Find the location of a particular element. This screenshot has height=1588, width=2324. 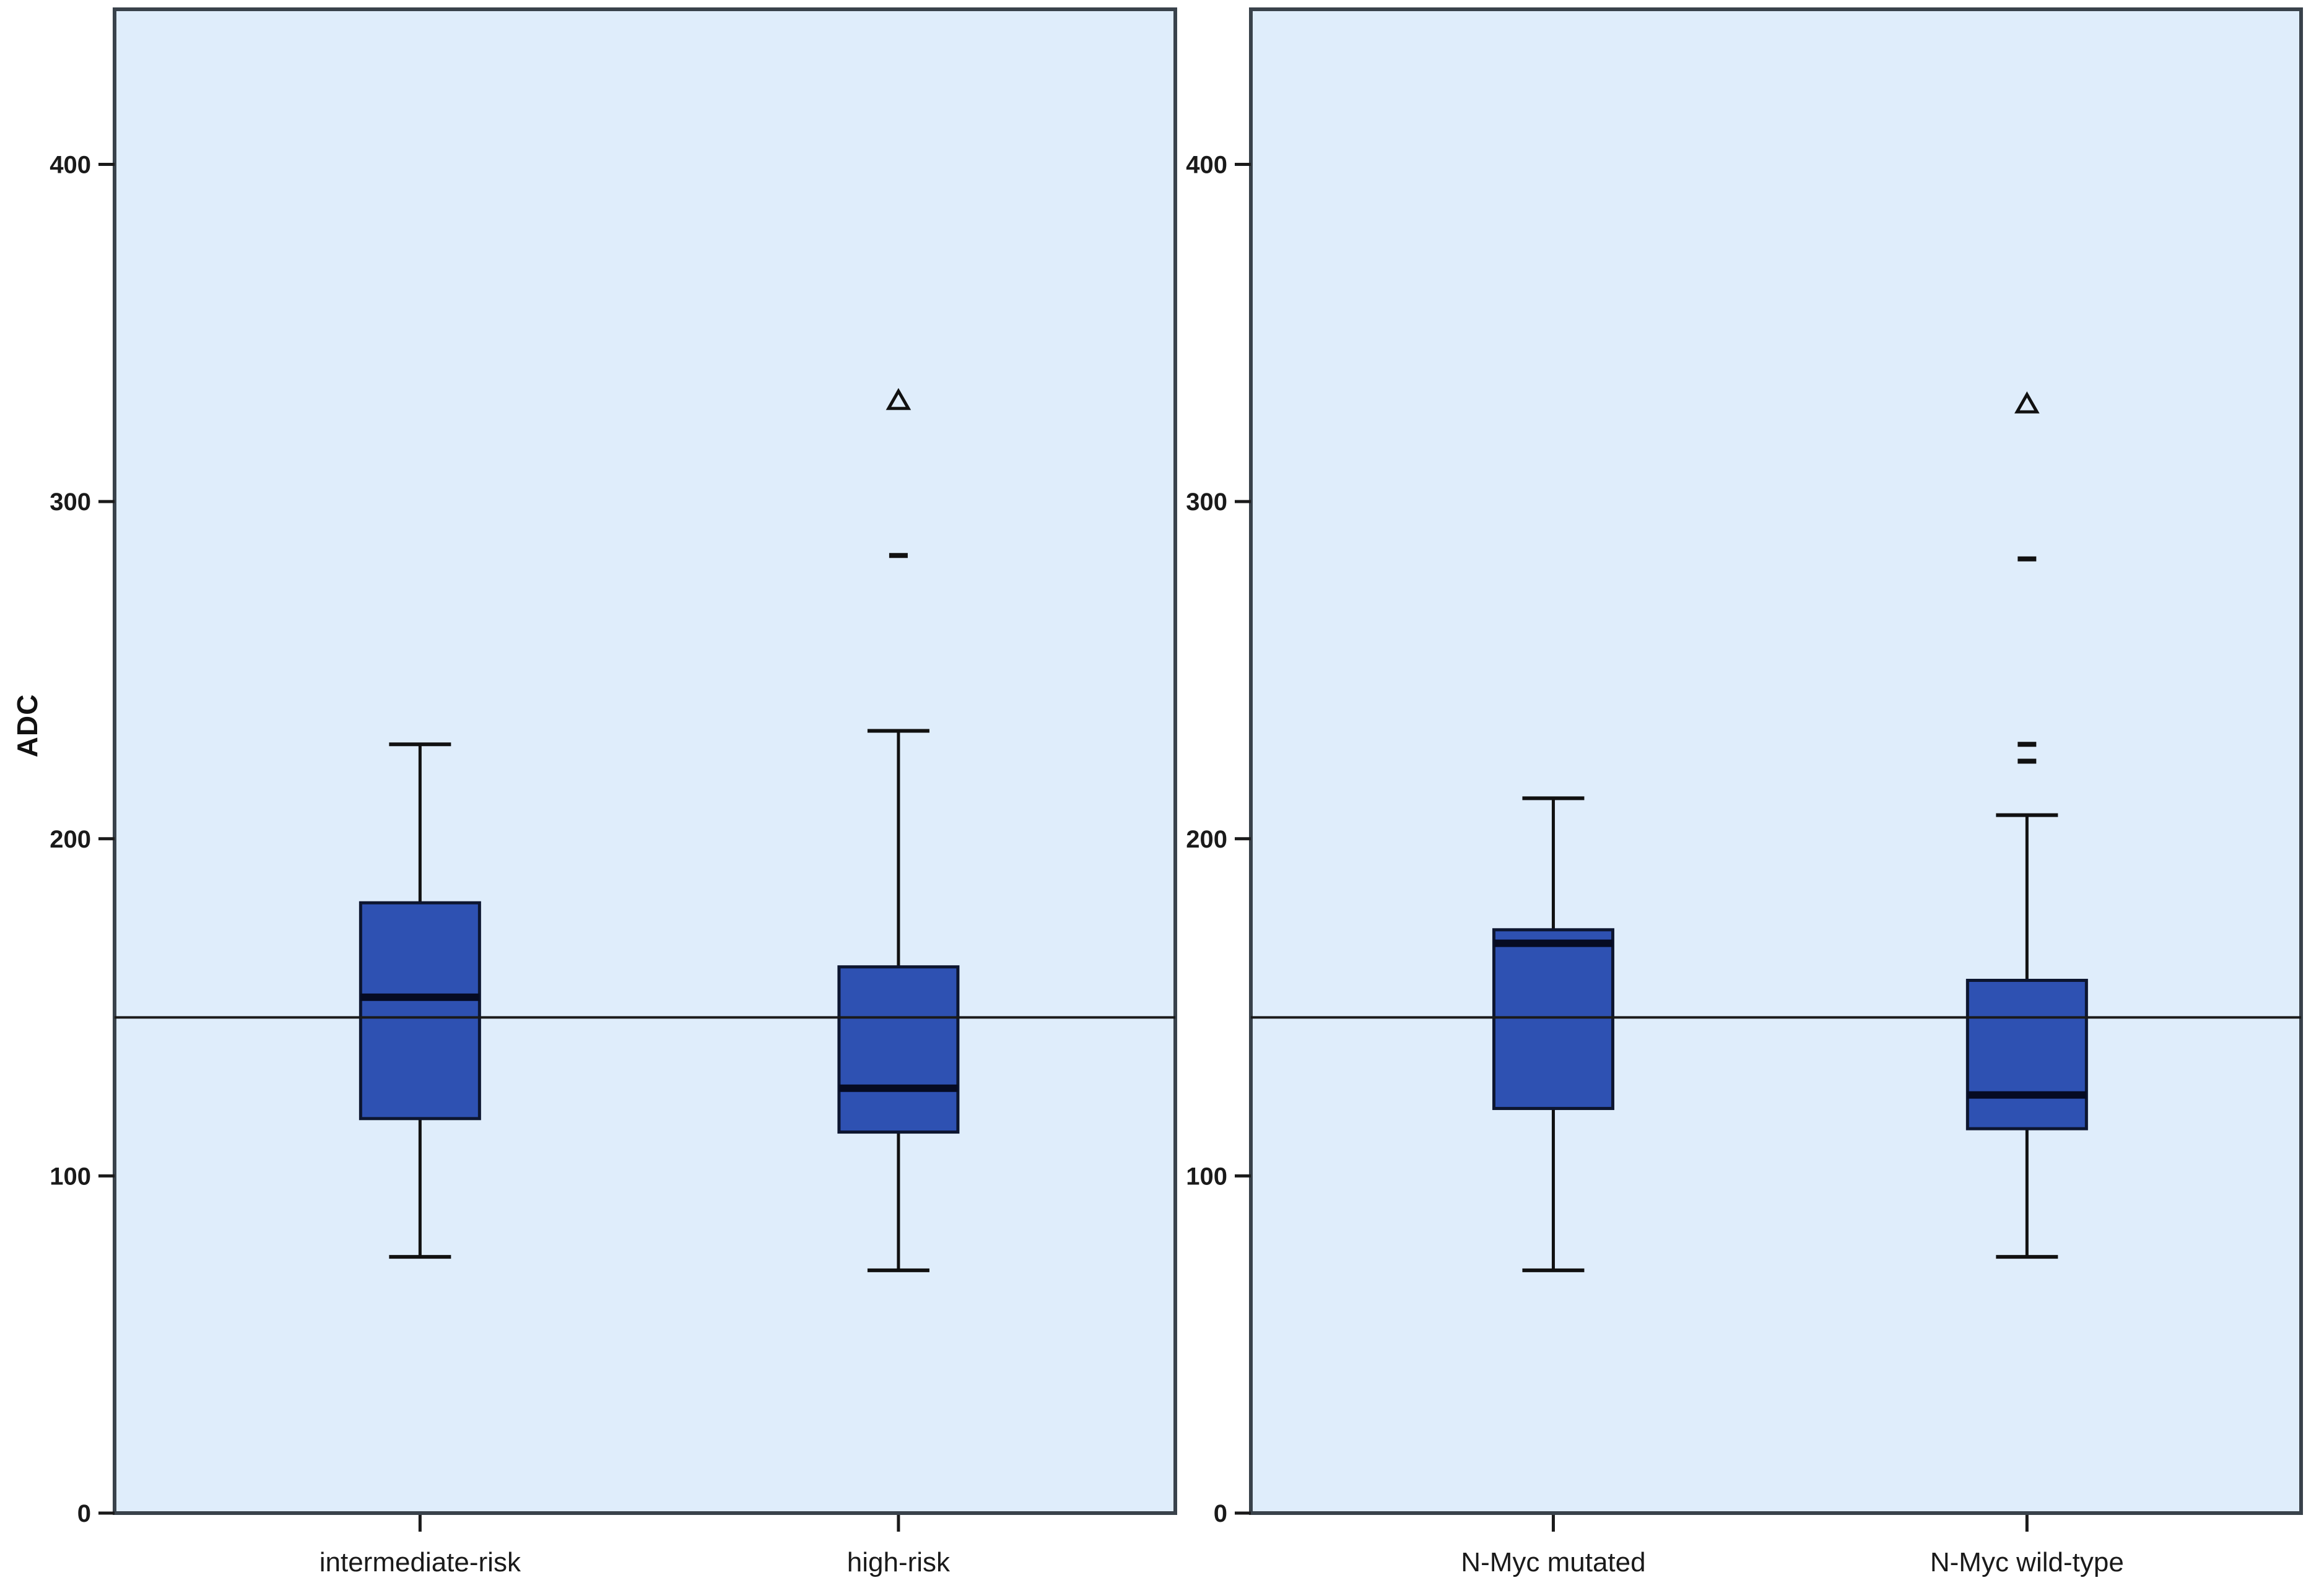

category-label: high-risk is located at coordinates (899, 1562).